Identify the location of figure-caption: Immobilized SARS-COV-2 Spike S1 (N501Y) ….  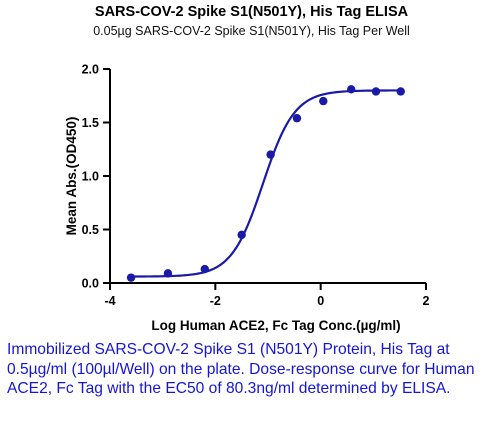
(241, 369).